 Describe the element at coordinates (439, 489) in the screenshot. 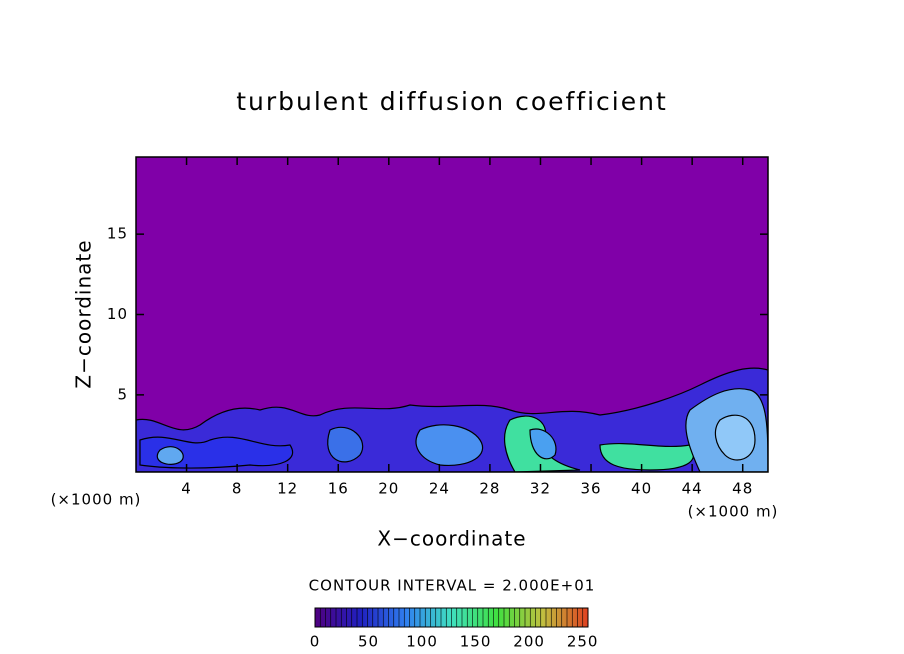

I see `x-tick-label: 24` at that location.